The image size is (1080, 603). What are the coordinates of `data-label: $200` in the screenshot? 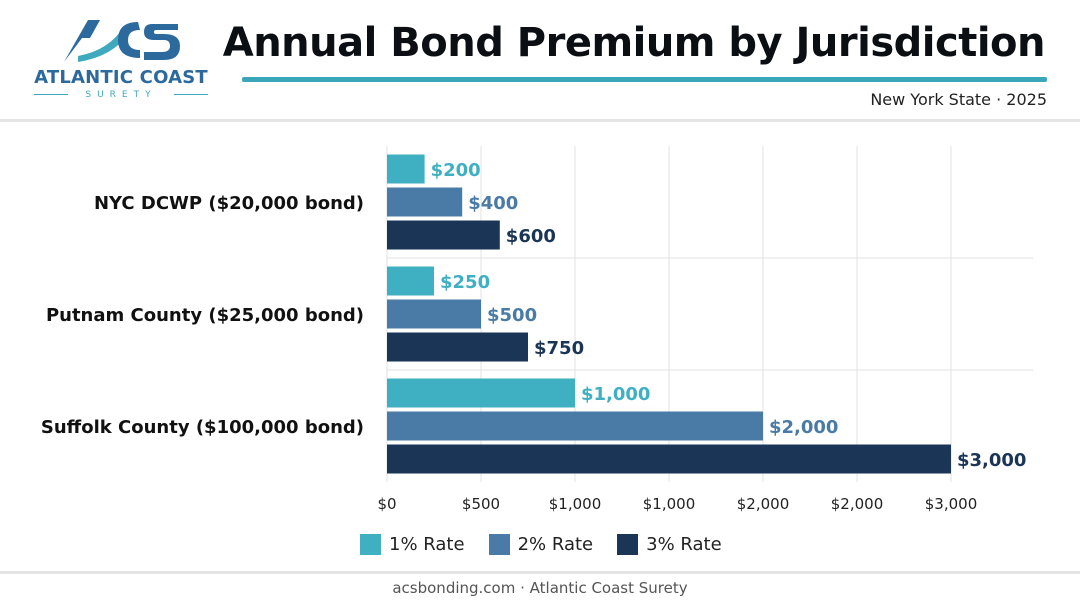 It's located at (456, 170).